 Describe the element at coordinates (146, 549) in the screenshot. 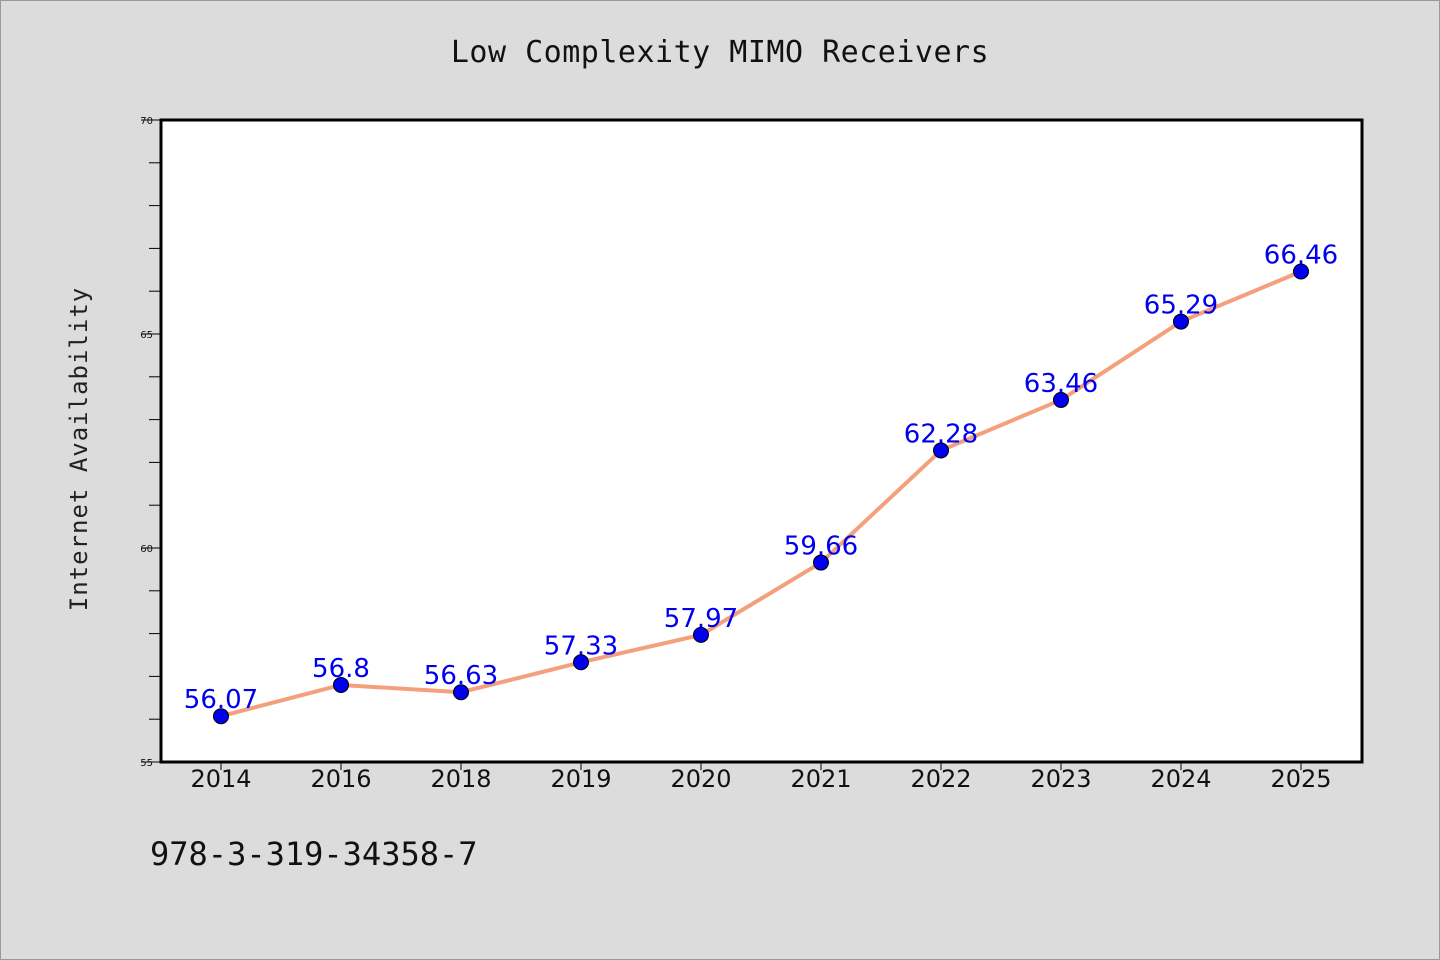

I see `y-tick-label: 60` at that location.